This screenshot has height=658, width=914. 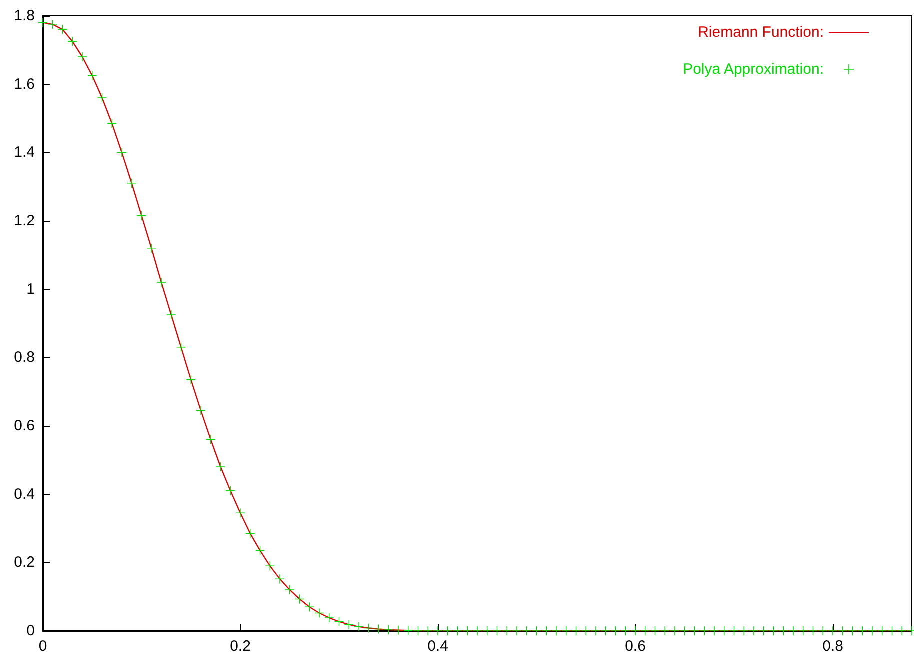 What do you see at coordinates (761, 32) in the screenshot?
I see `legend-label: Riemann Function:` at bounding box center [761, 32].